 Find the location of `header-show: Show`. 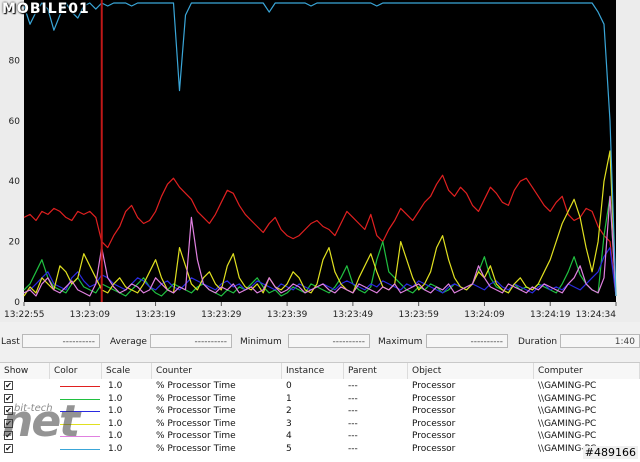

header-show: Show is located at coordinates (25, 371).